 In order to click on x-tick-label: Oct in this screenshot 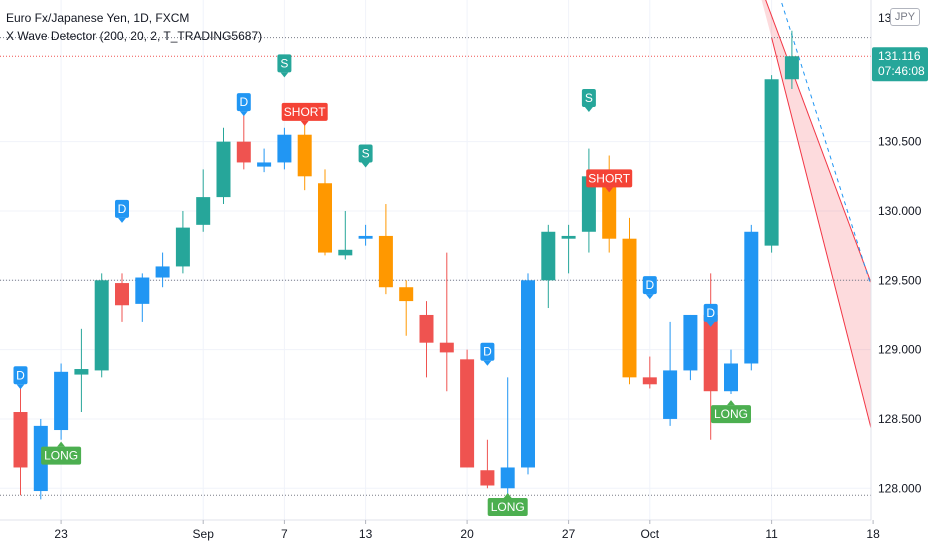, I will do `click(649, 534)`.